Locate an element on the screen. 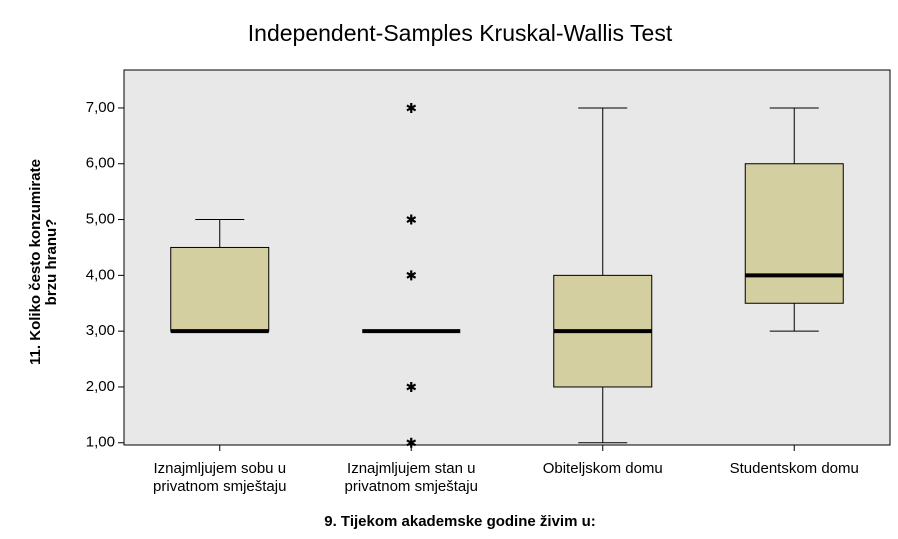  y-tick-label: 5,00 is located at coordinates (100, 219).